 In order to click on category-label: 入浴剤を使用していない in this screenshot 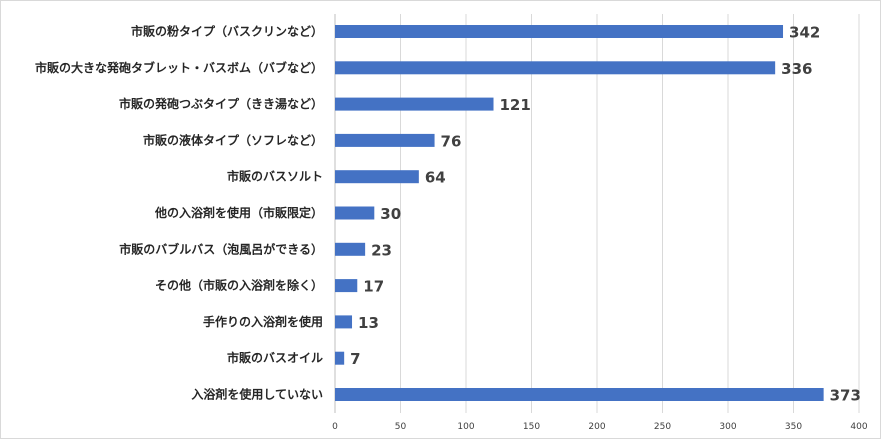, I will do `click(257, 394)`.